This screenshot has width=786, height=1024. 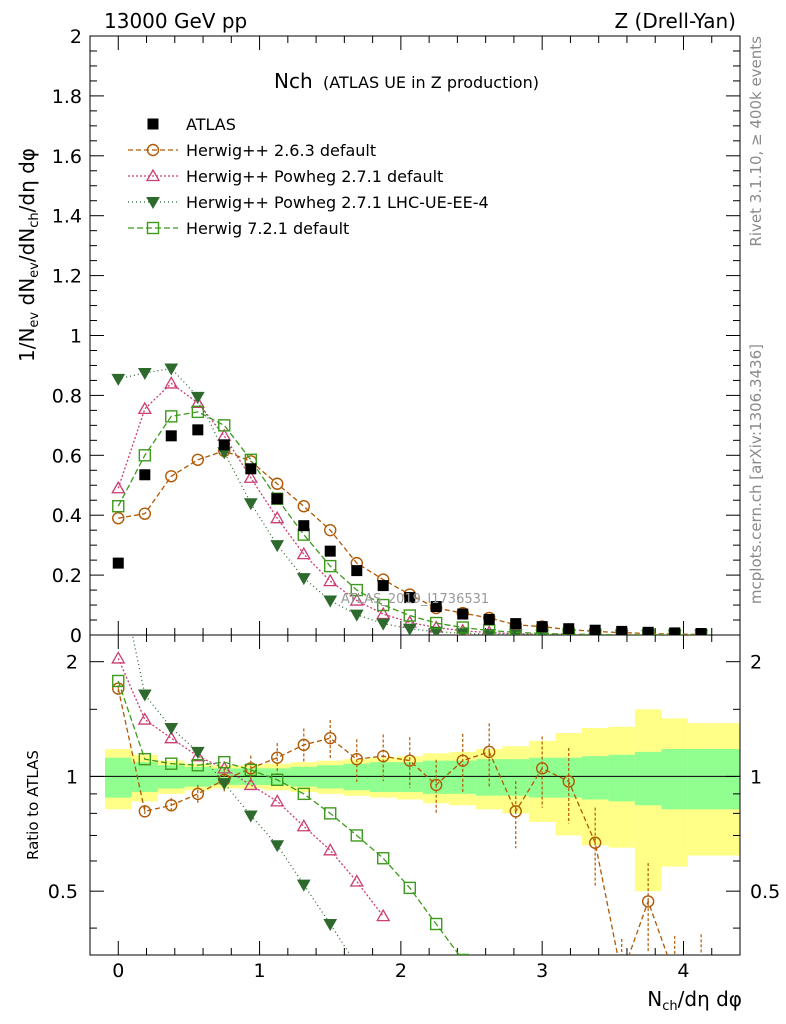 What do you see at coordinates (765, 892) in the screenshot?
I see `ratio-tick-label-right: 0.5` at bounding box center [765, 892].